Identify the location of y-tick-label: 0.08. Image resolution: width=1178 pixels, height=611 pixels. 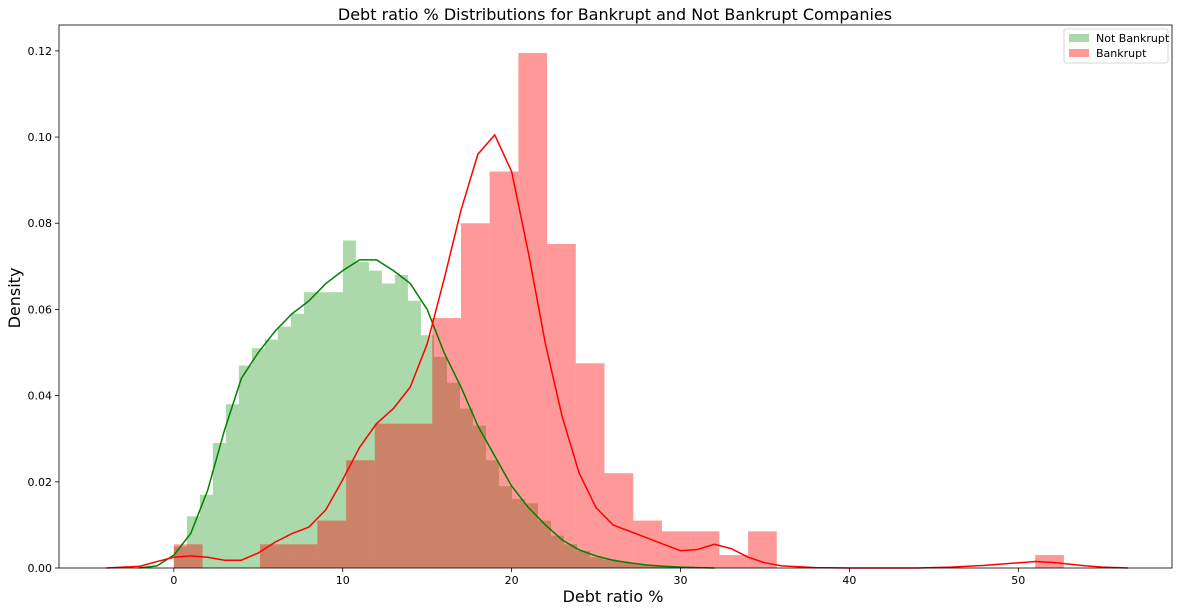
(40, 223).